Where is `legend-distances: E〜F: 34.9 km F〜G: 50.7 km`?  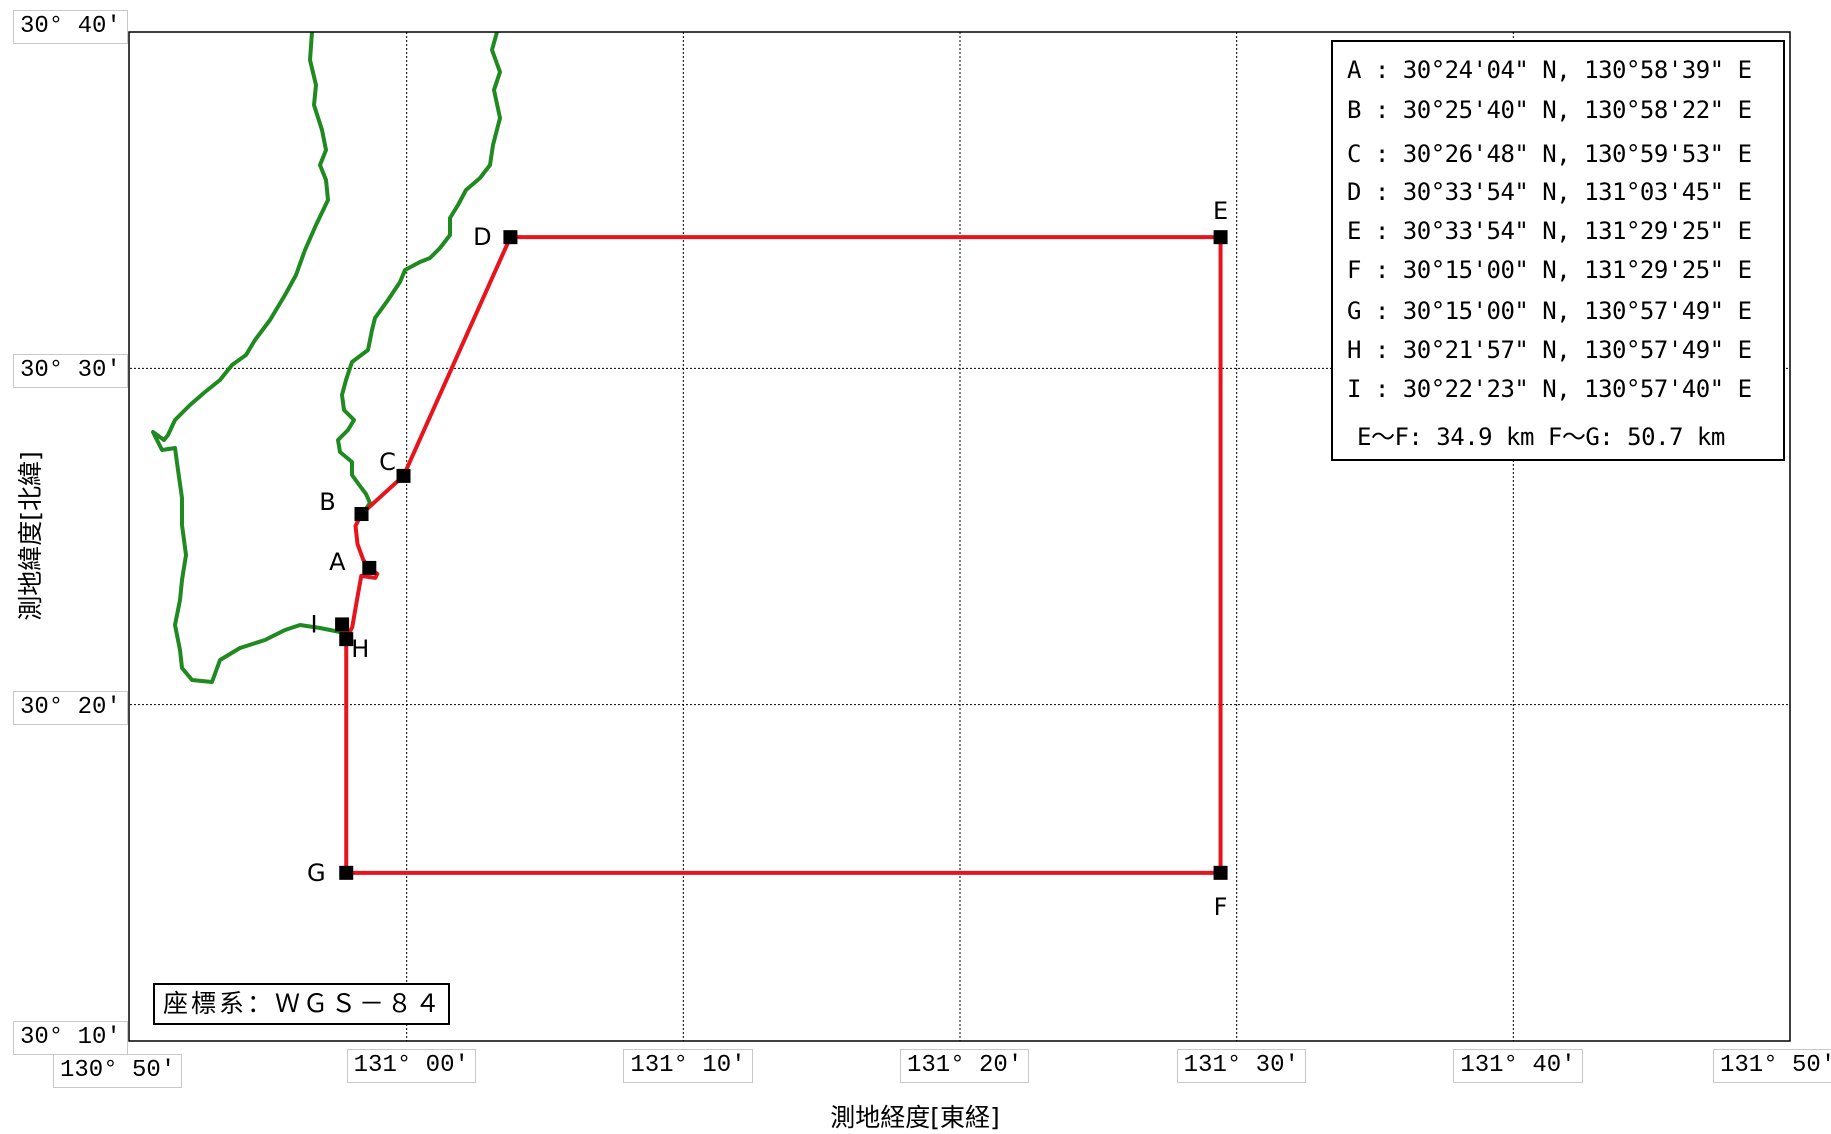 legend-distances: E〜F: 34.9 km F〜G: 50.7 km is located at coordinates (1541, 437).